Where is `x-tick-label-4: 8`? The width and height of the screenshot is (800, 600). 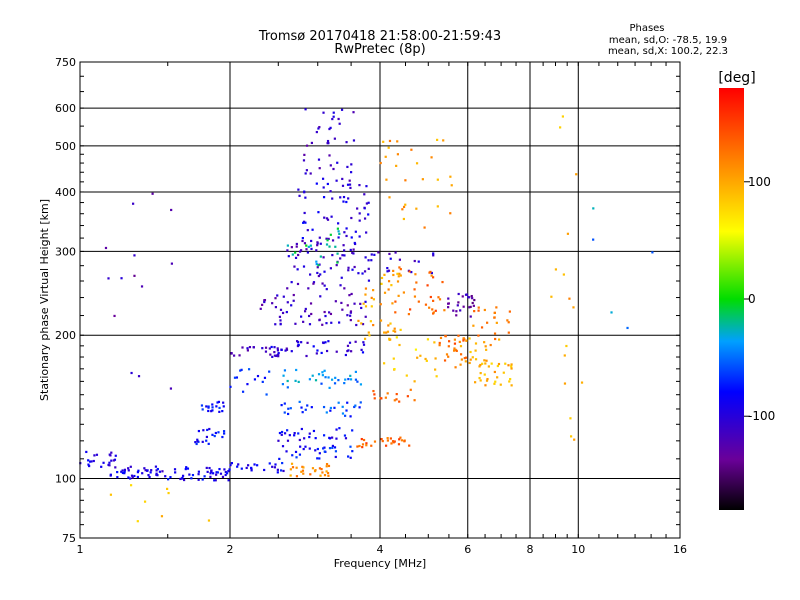 x-tick-label-4: 8 is located at coordinates (530, 549).